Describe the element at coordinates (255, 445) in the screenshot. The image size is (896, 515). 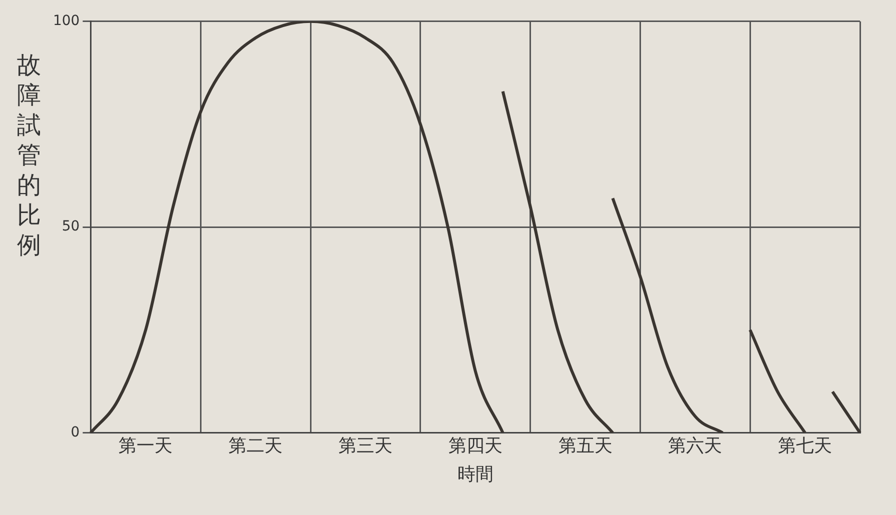
I see `x-tick-label: 第二天` at that location.